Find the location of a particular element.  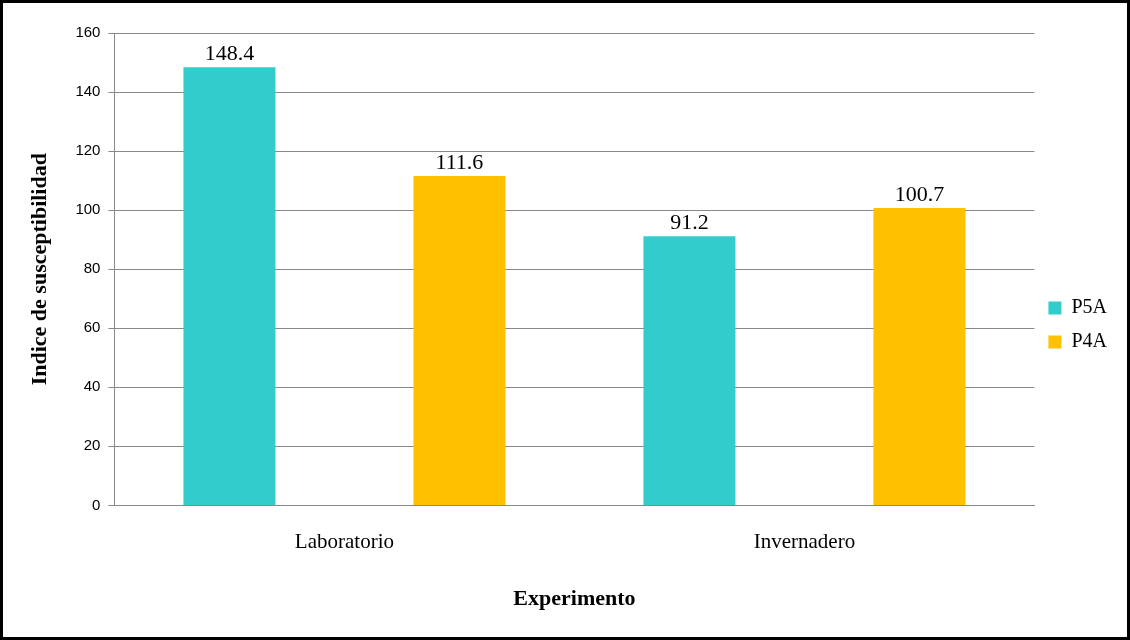

y-tick-label: 40 is located at coordinates (92, 386).